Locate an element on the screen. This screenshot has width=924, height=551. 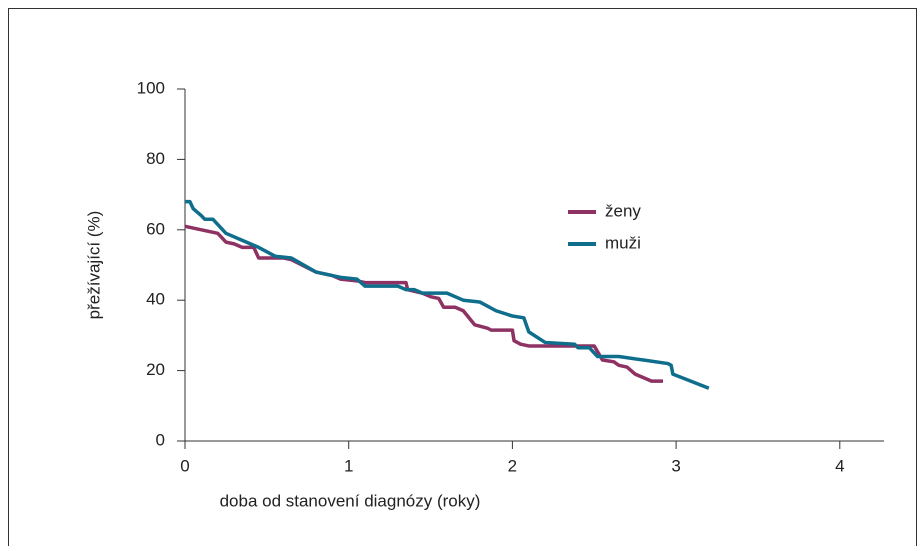
y-tick-label: 0 is located at coordinates (160, 439).